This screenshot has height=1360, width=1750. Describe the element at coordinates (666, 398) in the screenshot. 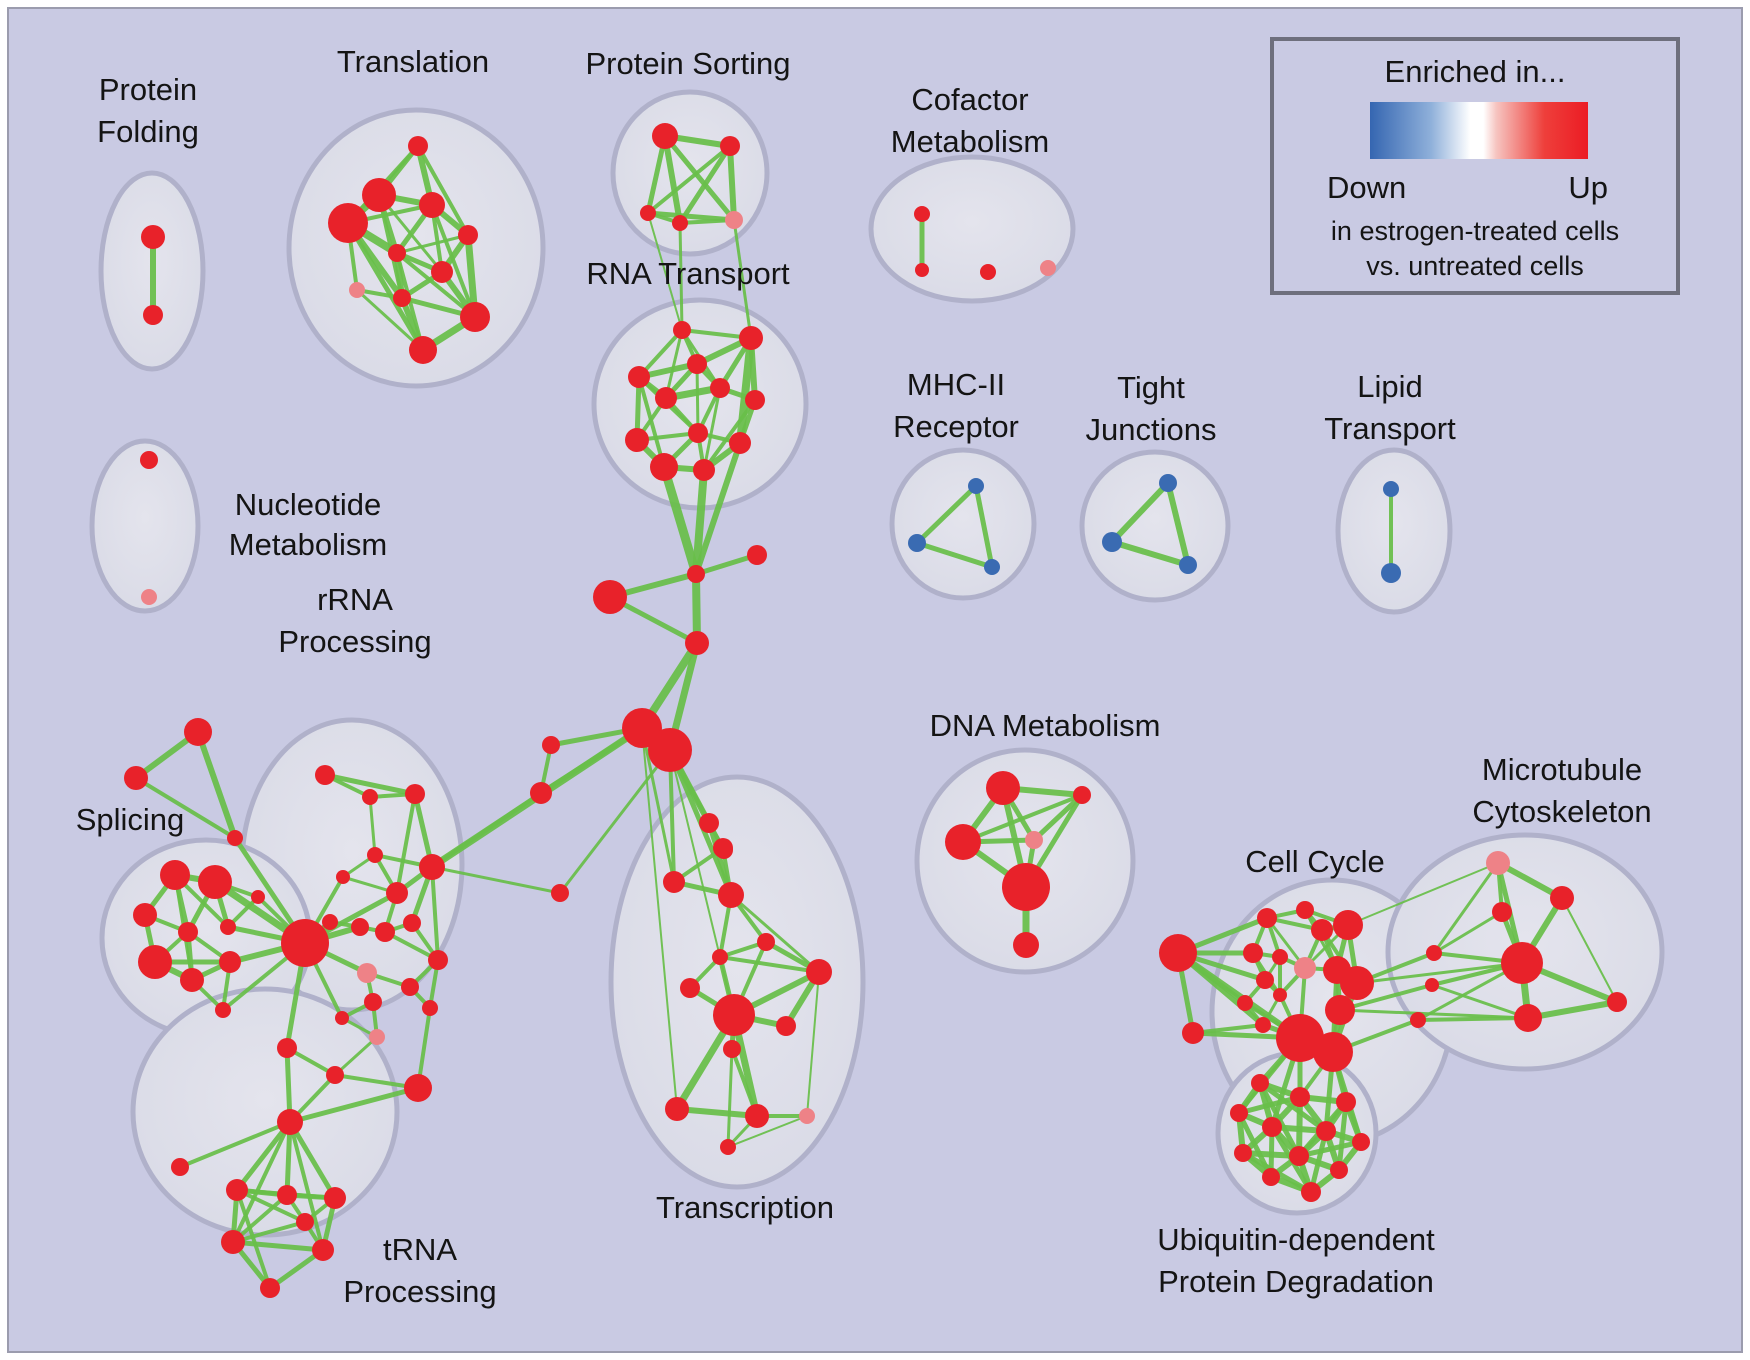

I see `node-rt5` at that location.